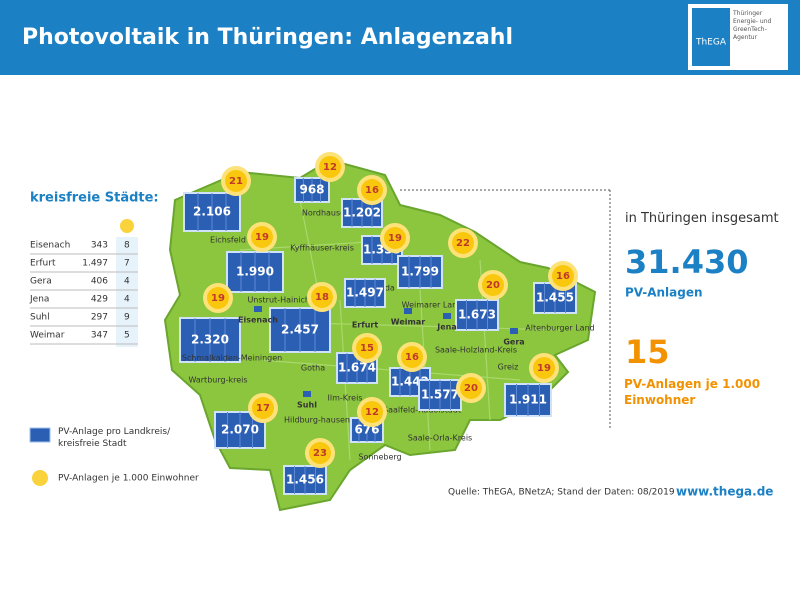 The width and height of the screenshot is (800, 600). I want to click on table-per-capita: 8, so click(127, 246).